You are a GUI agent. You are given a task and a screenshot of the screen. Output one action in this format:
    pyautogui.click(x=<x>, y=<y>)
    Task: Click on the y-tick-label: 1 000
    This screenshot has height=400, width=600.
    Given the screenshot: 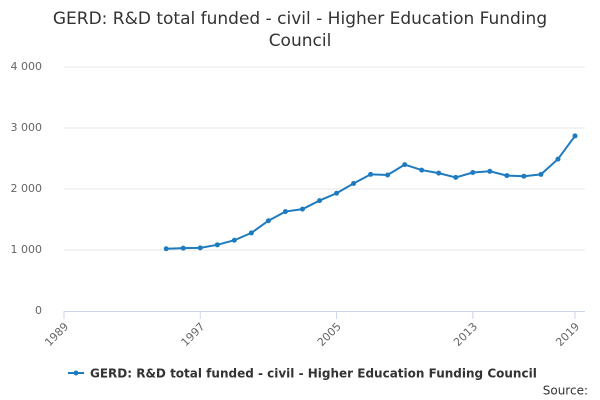 What is the action you would take?
    pyautogui.click(x=27, y=249)
    